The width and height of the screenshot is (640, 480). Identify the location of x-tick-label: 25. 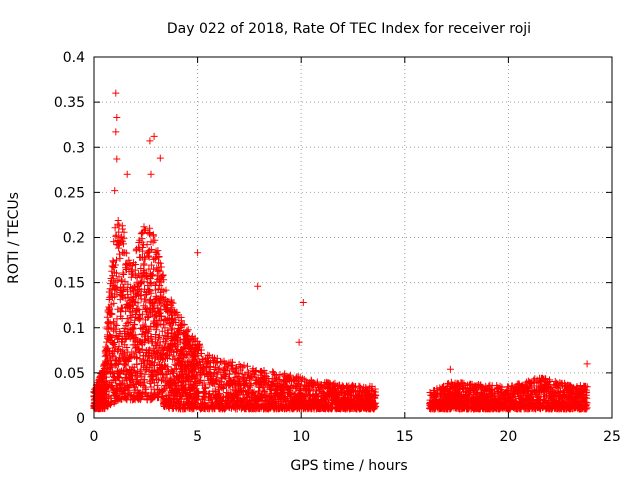
(612, 437).